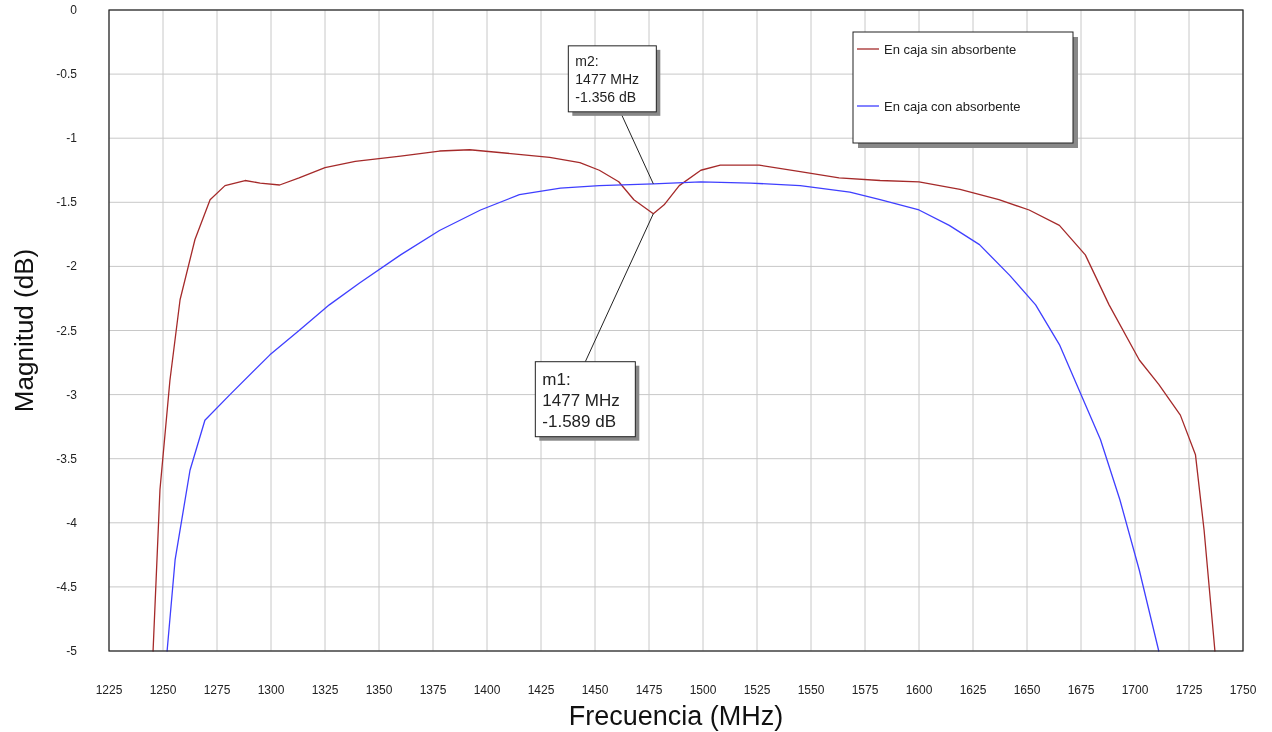 Image resolution: width=1272 pixels, height=732 pixels. I want to click on x-tick-label: 1450, so click(595, 690).